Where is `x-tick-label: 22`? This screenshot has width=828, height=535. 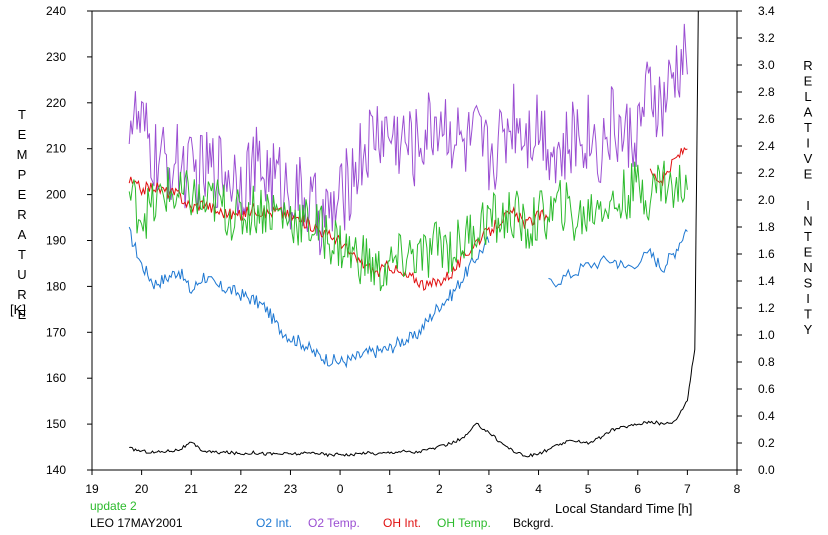
x-tick-label: 22 is located at coordinates (241, 489).